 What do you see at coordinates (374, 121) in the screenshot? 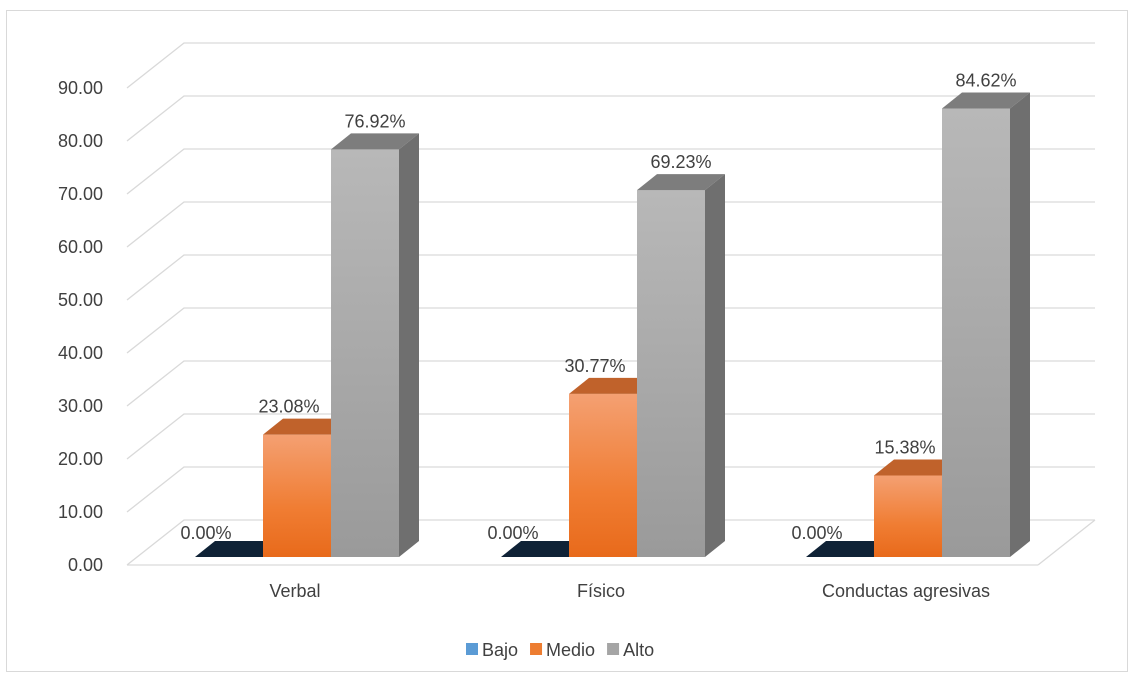
I see `data-label: 76.92%` at bounding box center [374, 121].